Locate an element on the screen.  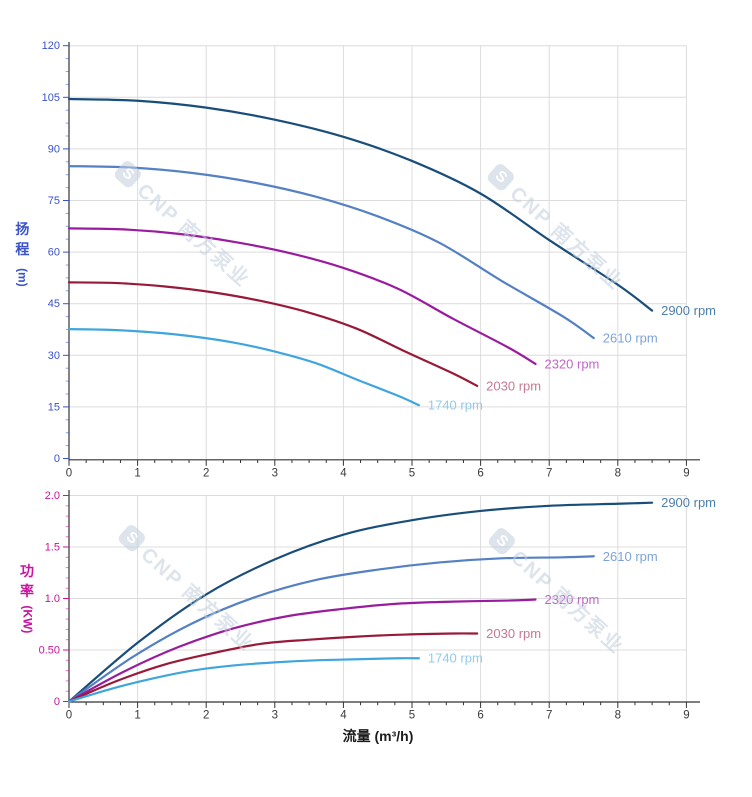
x-tick-label-power-9: 9 is located at coordinates (686, 716).